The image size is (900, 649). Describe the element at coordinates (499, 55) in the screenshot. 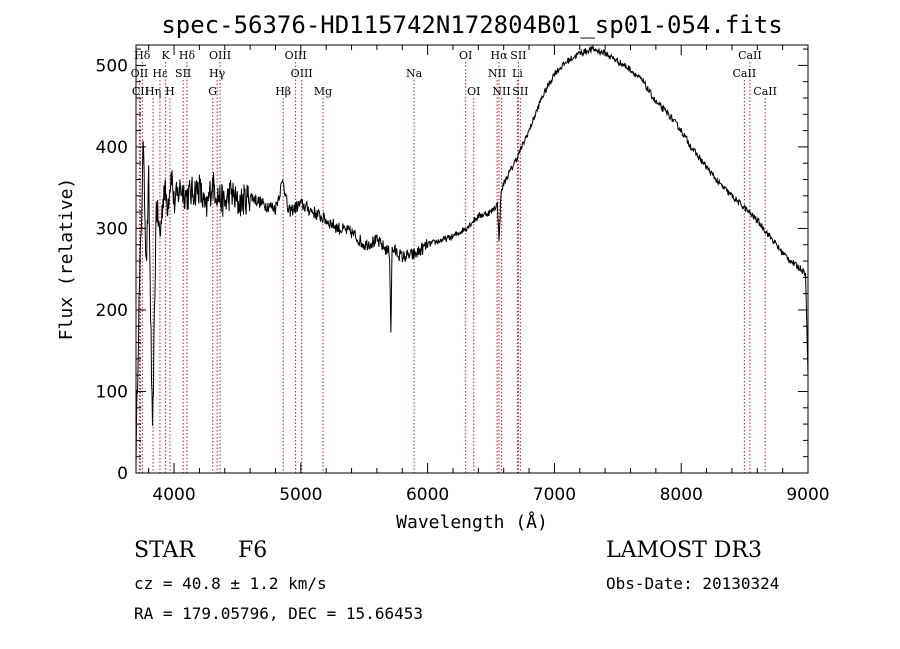

I see `line-label-19: Hα` at that location.